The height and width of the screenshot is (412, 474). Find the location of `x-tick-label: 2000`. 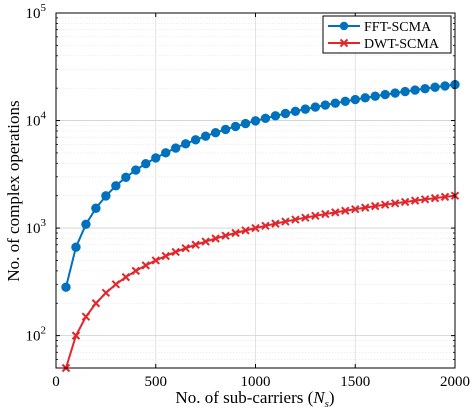

x-tick-label: 2000 is located at coordinates (455, 382).